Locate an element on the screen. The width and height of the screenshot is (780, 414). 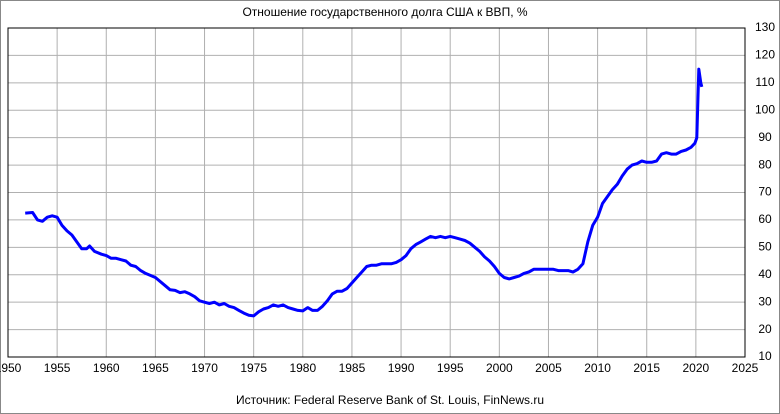
x-tick-label: 1965 is located at coordinates (155, 368).